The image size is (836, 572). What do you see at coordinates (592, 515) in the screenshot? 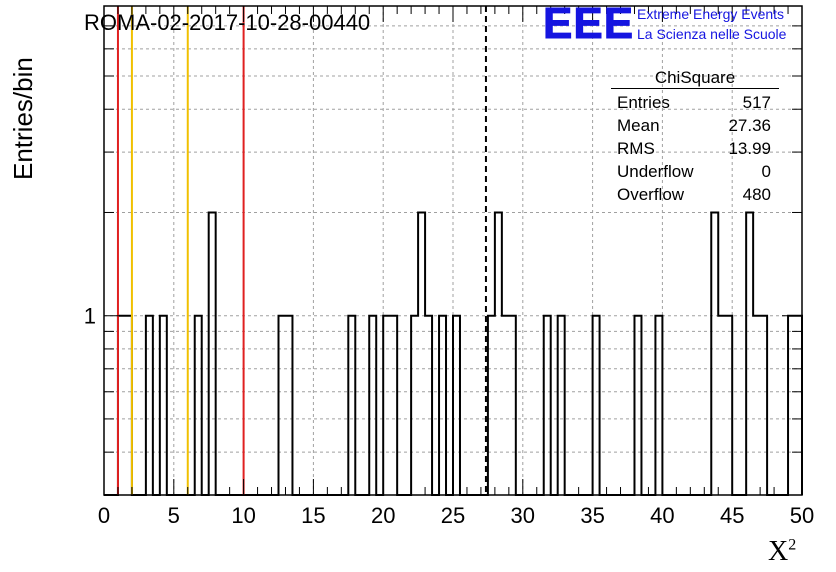
I see `x-tick-label: 35` at bounding box center [592, 515].